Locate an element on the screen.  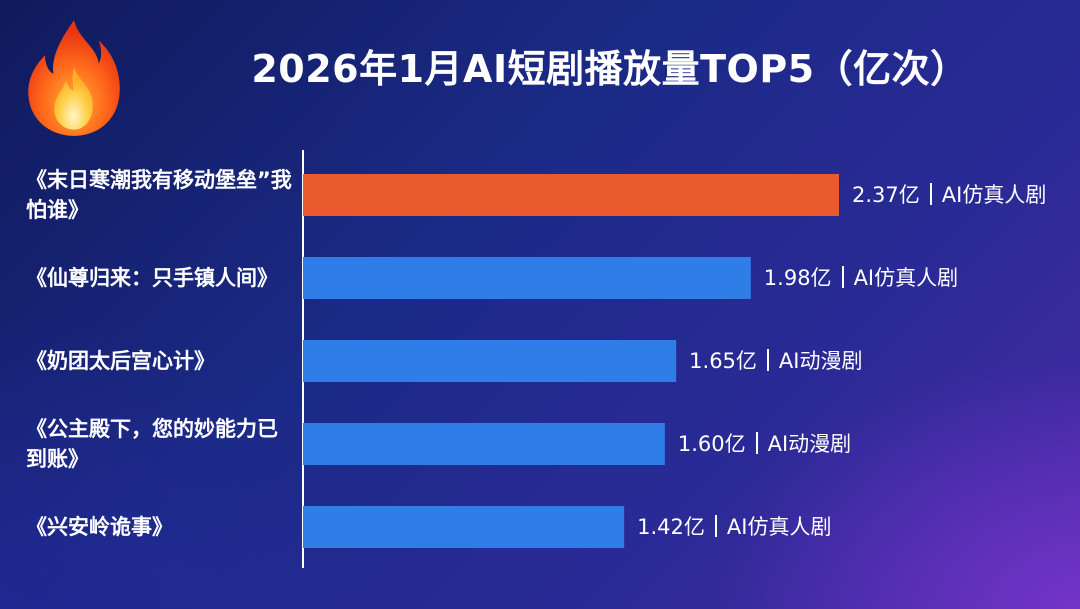
category-label-2: 《仙尊归来：只手镇人间》 is located at coordinates (152, 278).